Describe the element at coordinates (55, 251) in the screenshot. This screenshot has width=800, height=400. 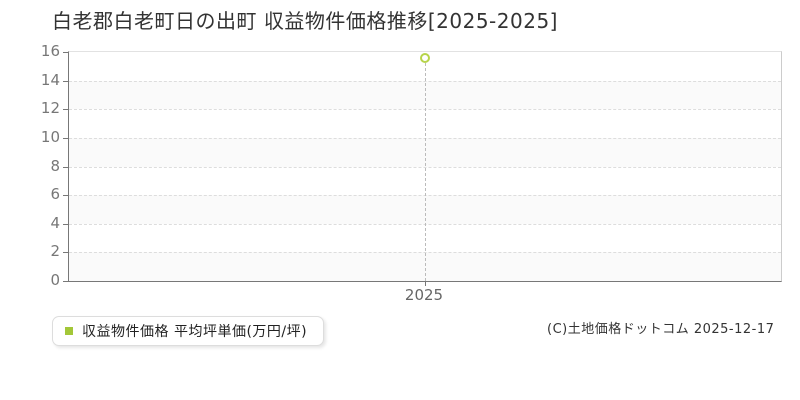
I see `y-tick-label-2: 2` at that location.